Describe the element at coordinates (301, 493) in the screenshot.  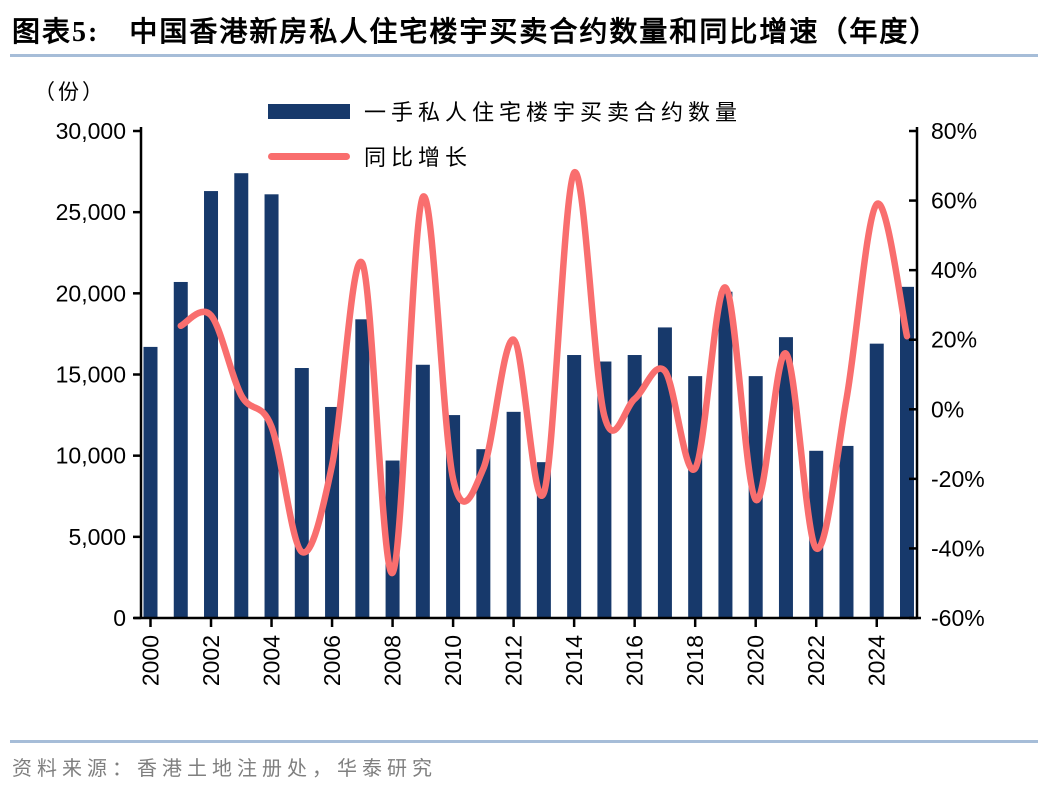
I see `bar-2005` at that location.